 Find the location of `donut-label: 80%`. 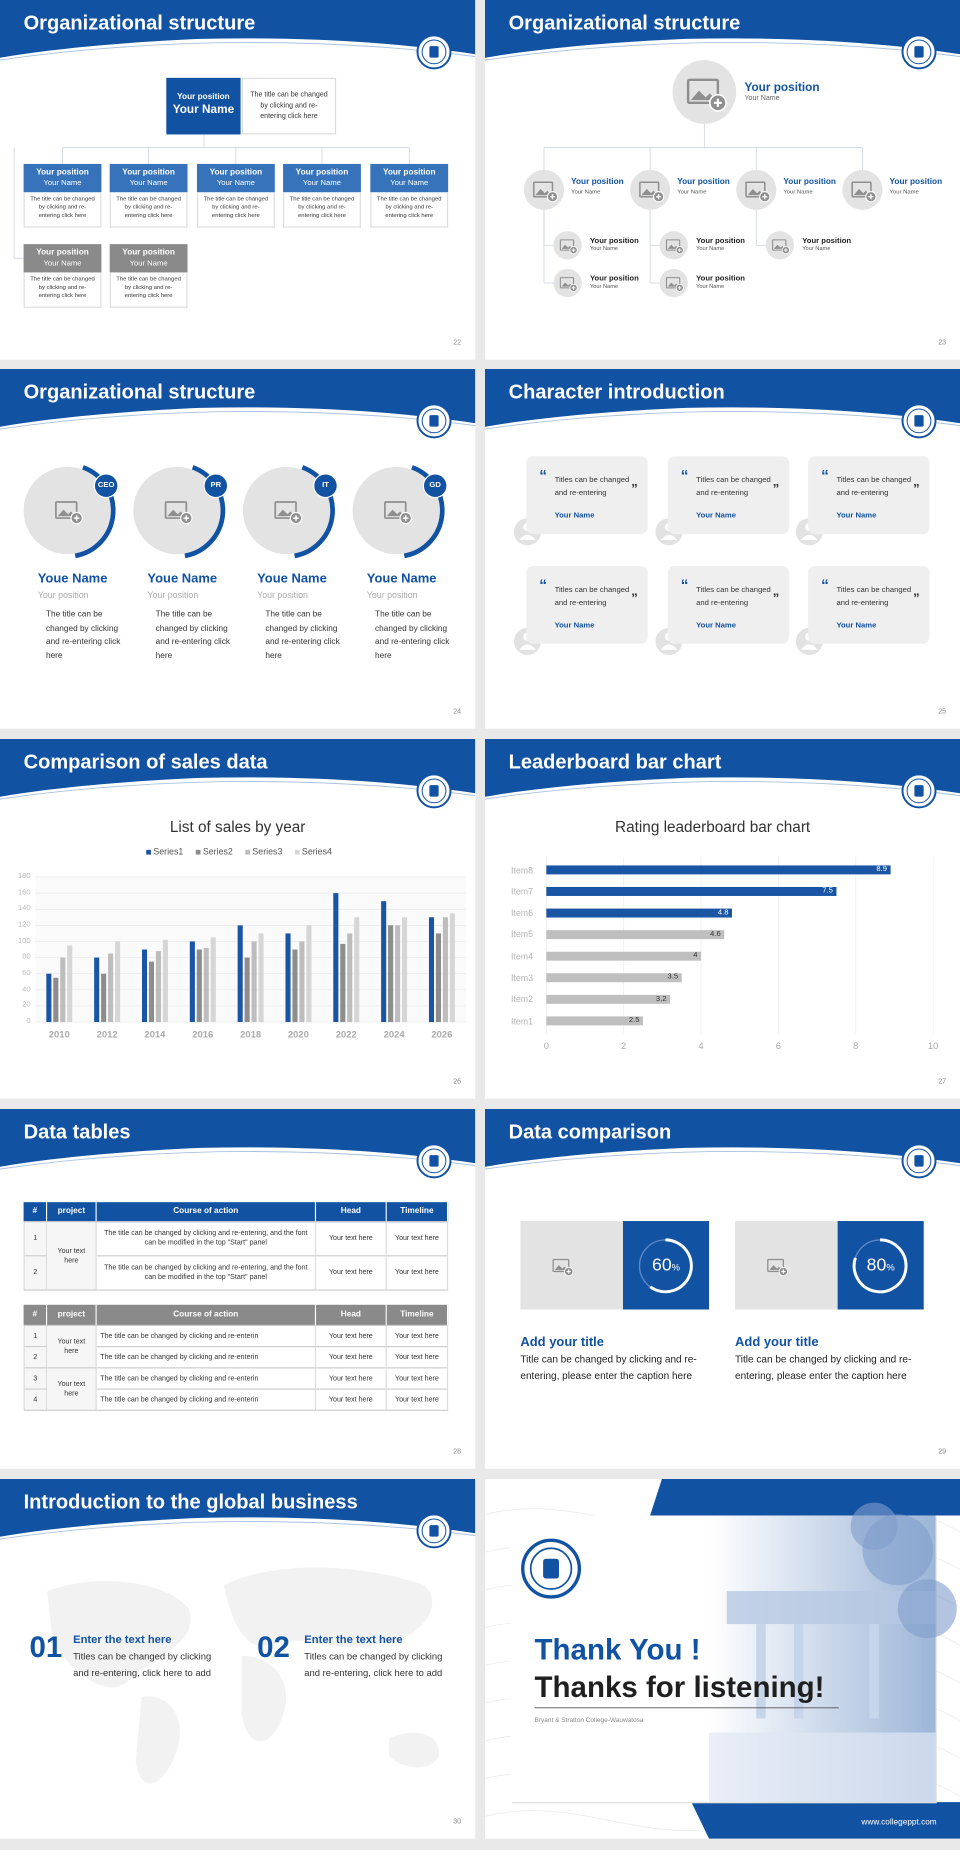

donut-label: 80% is located at coordinates (880, 1265).